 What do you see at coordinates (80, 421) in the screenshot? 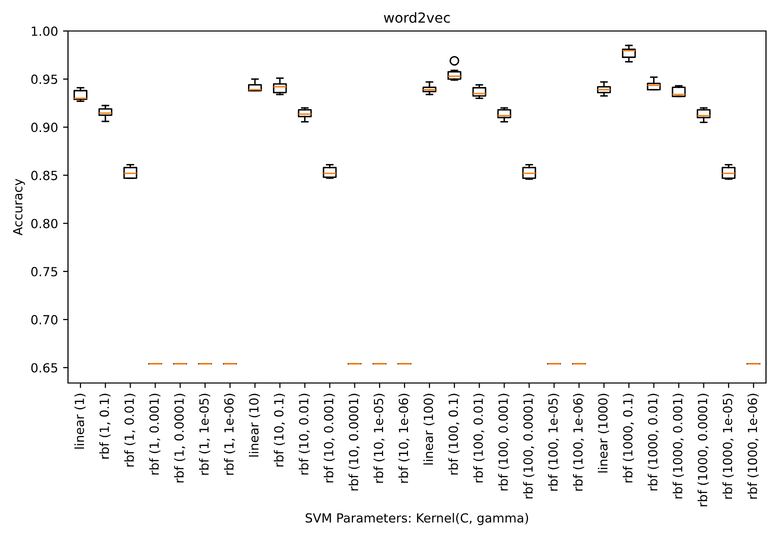
I see `x-tick-label: linear (1)` at bounding box center [80, 421].